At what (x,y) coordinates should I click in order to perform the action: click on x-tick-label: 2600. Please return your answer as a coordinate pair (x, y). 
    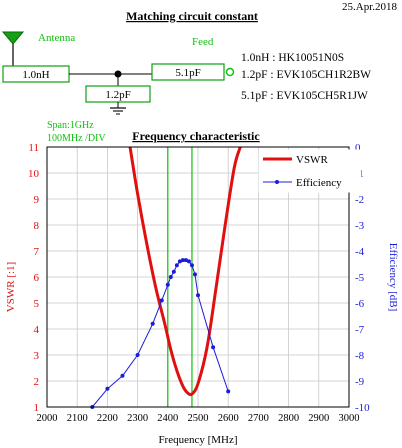
    Looking at the image, I should click on (228, 418).